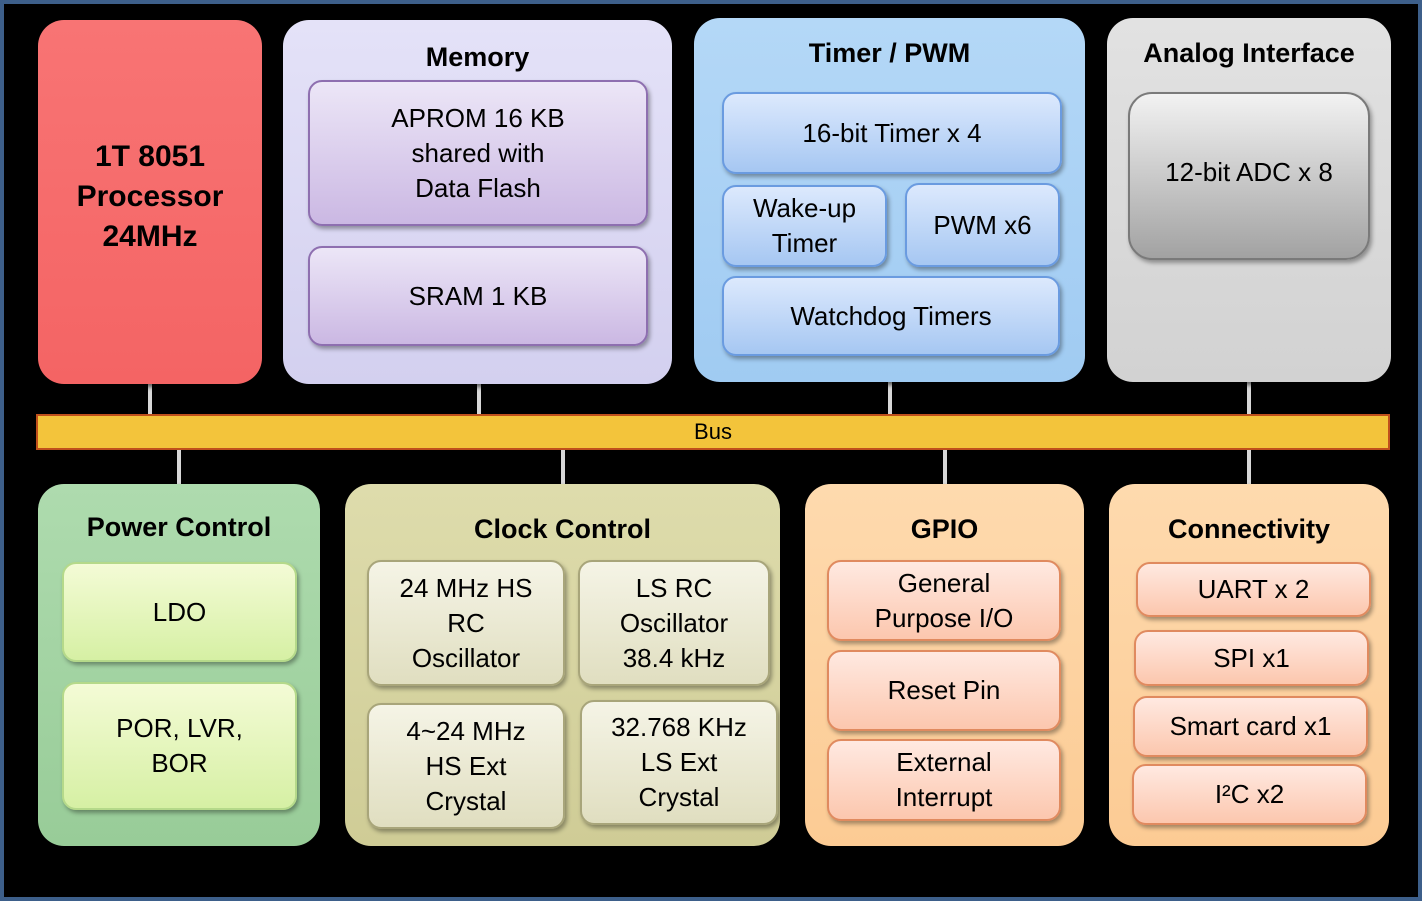 The width and height of the screenshot is (1422, 901). I want to click on gpio-title: GPIO, so click(944, 529).